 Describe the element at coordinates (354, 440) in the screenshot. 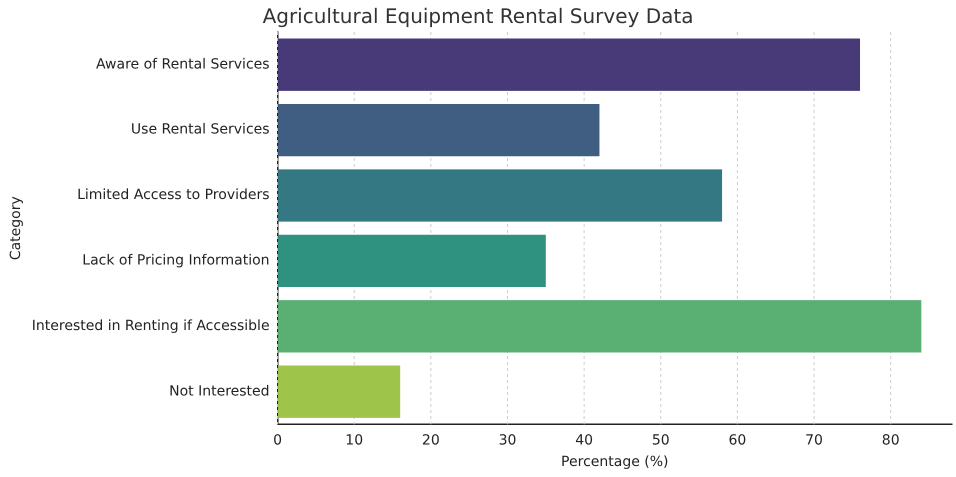

I see `x-tick-label: 10` at that location.